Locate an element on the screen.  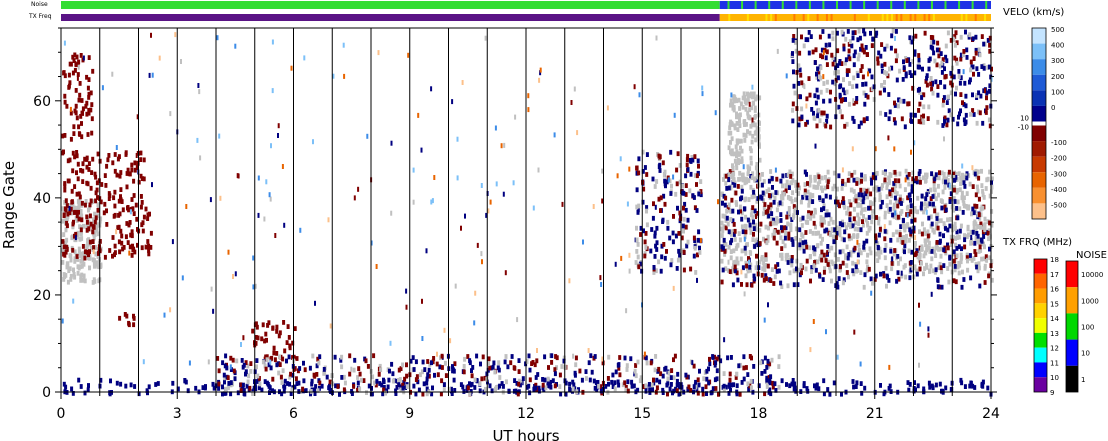
y-tick-label: 20 is located at coordinates (42, 296).